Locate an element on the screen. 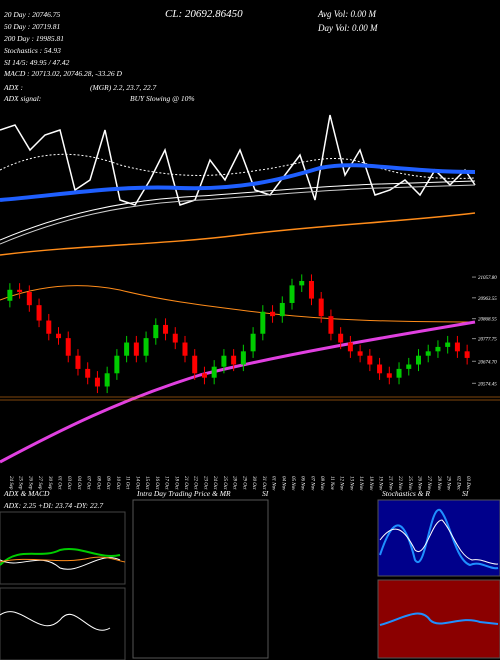 The width and height of the screenshot is (500, 660). y-tick-label: 20777.75 is located at coordinates (487, 340).